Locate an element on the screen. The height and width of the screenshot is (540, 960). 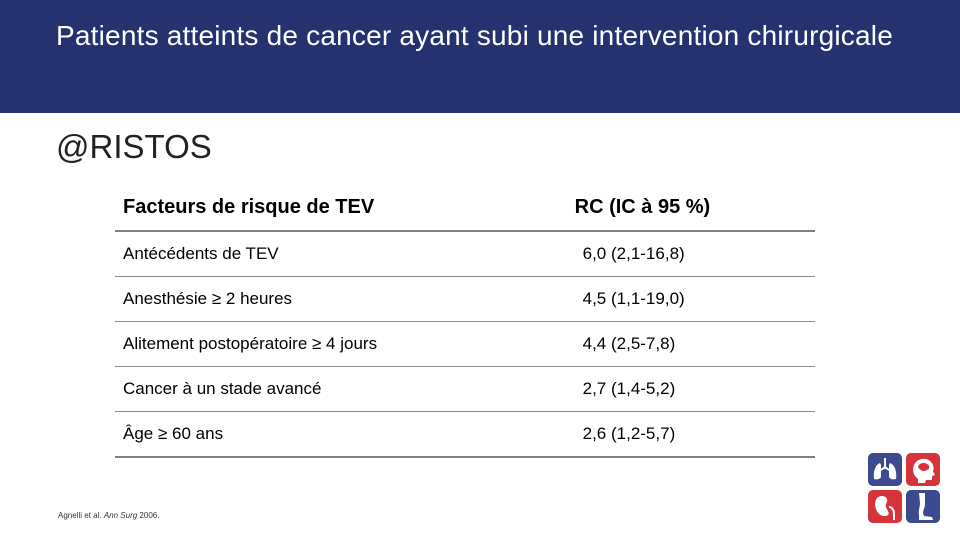
odds-ratio-cell: 2,6 (1,2-5,7) is located at coordinates (670, 434).